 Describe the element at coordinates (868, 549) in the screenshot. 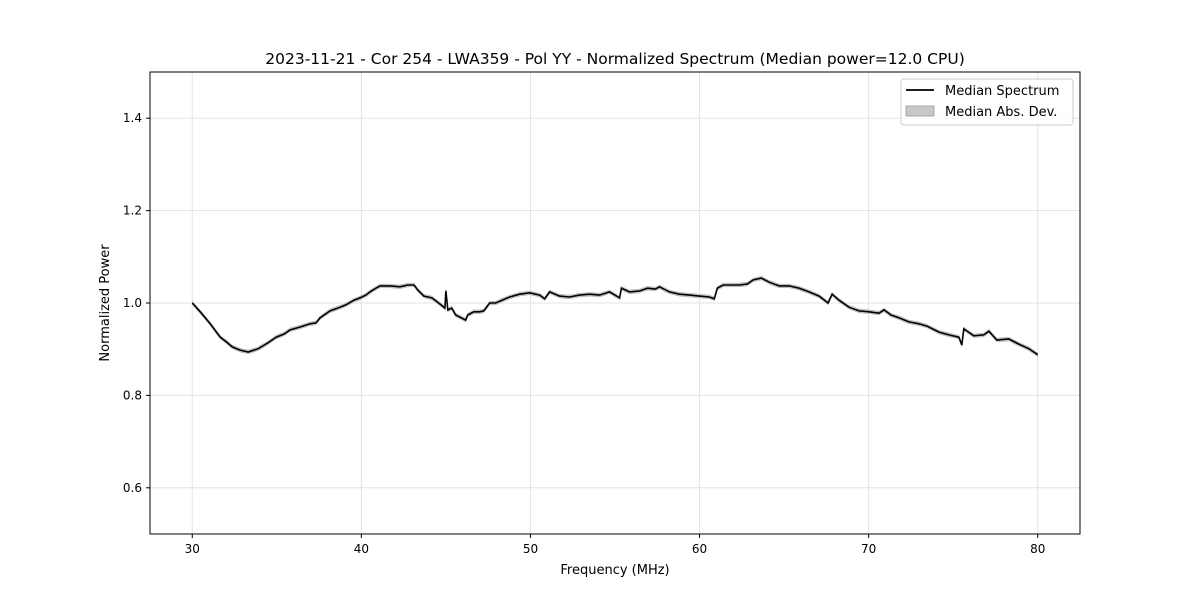

I see `x-tick-label: 70` at that location.